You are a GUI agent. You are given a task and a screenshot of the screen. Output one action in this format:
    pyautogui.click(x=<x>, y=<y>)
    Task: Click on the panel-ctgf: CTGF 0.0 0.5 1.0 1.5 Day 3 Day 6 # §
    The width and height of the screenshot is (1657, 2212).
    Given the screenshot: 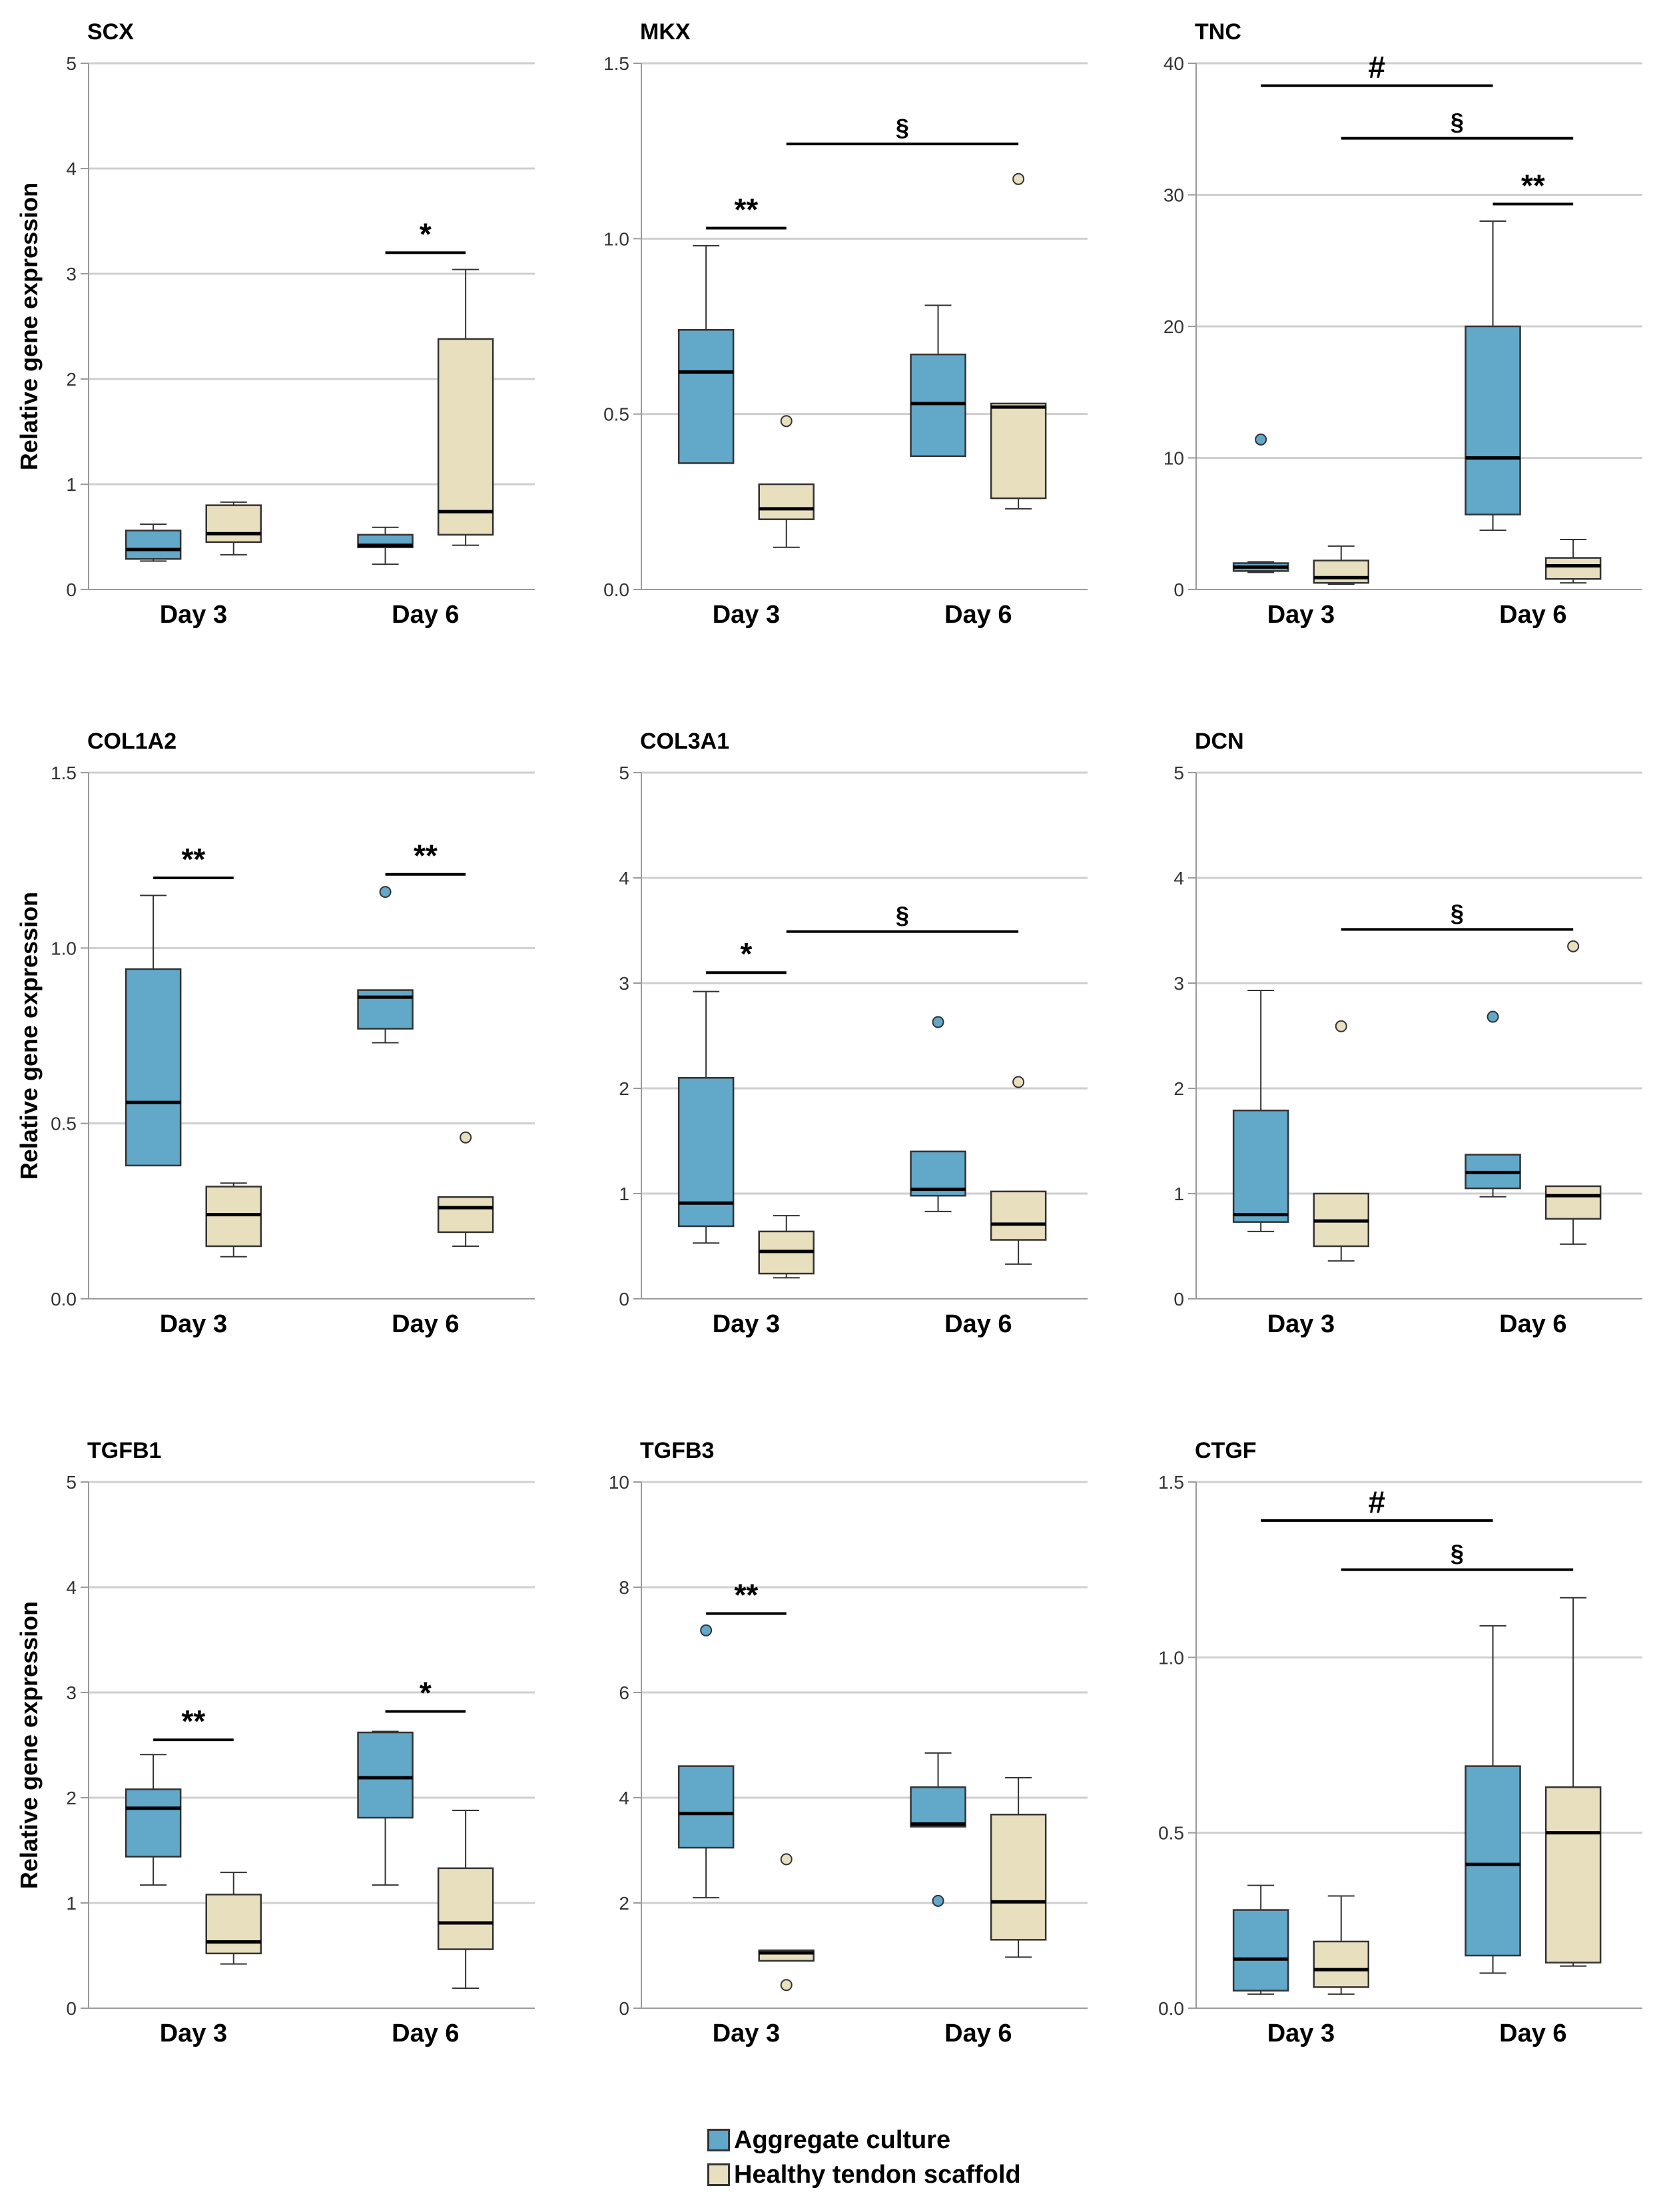 What is the action you would take?
    pyautogui.click(x=1400, y=1742)
    